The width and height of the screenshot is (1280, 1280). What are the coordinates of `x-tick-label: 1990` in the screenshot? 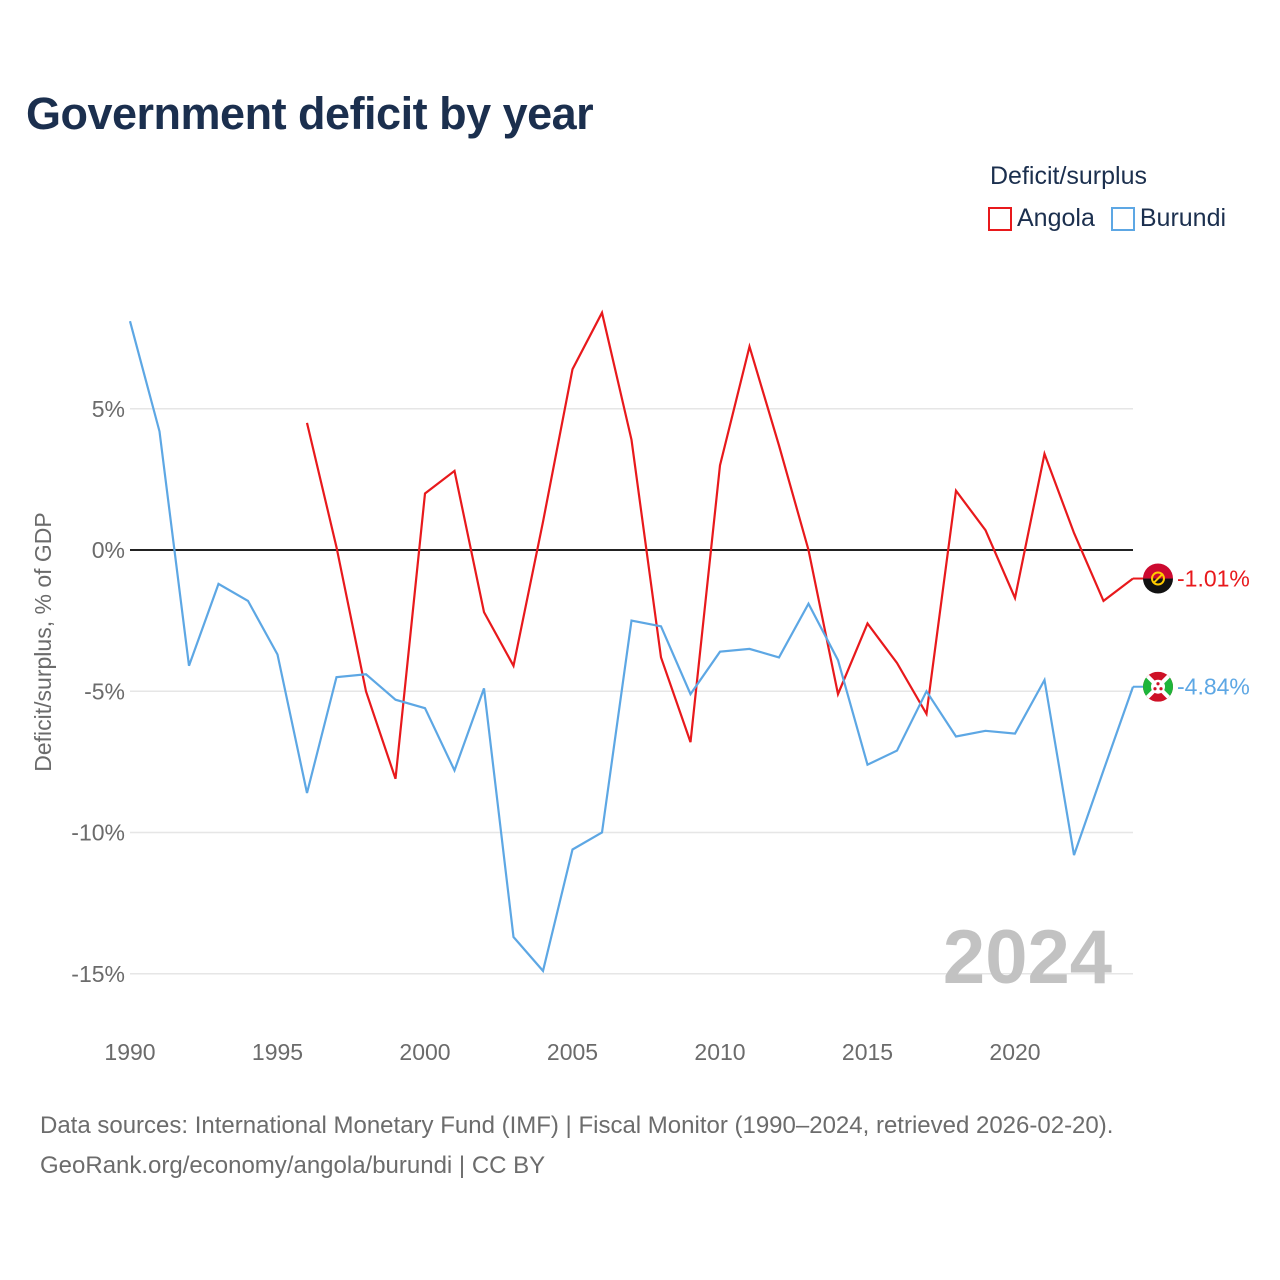 It's located at (129, 1052).